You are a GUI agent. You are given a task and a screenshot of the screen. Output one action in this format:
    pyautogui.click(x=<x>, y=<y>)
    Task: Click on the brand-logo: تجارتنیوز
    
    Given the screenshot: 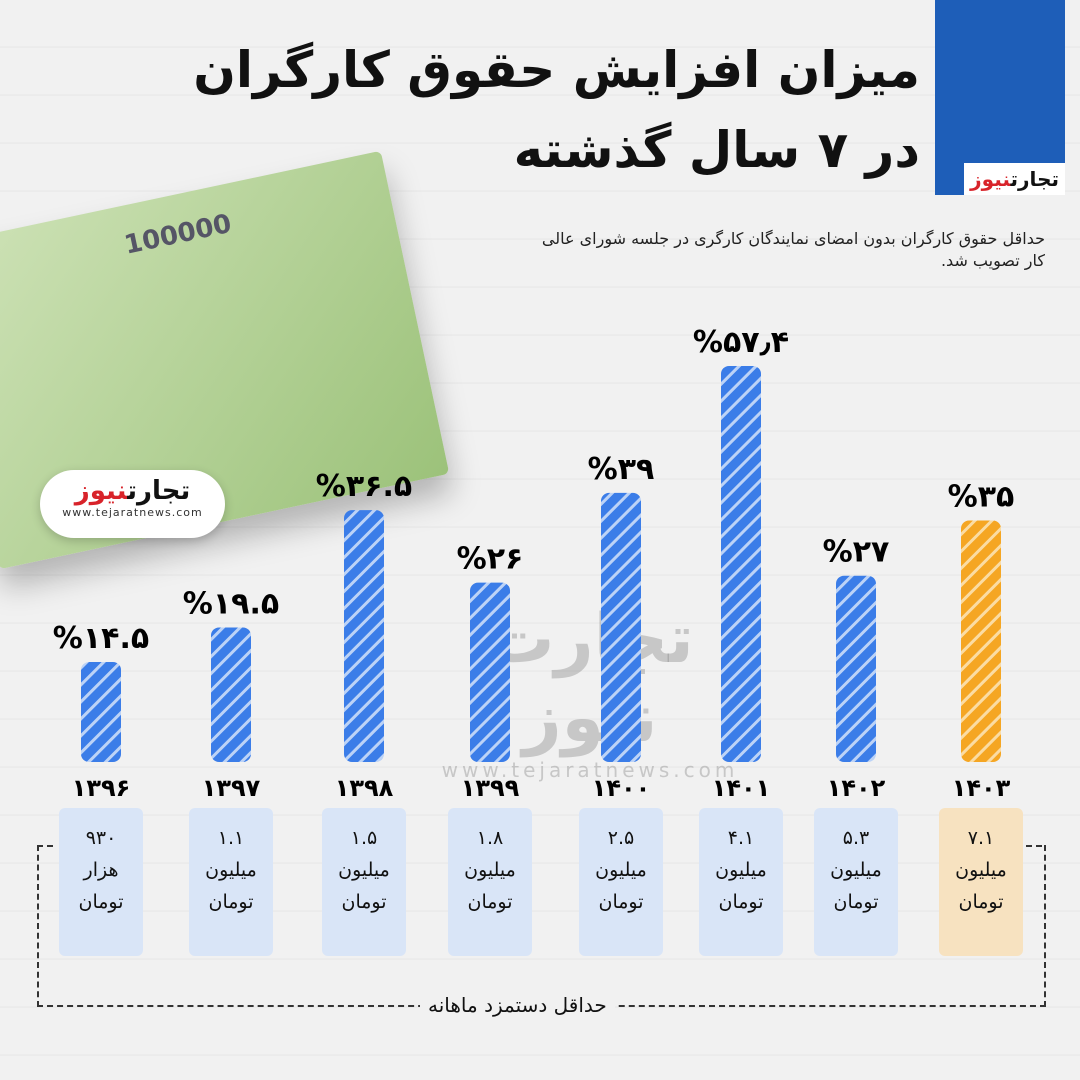 What is the action you would take?
    pyautogui.click(x=1000, y=97)
    